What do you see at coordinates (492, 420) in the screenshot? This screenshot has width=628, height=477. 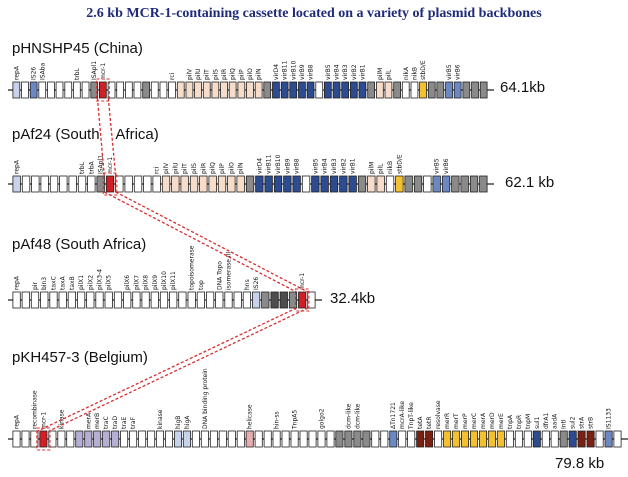 I see `gene-label: merD` at bounding box center [492, 420].